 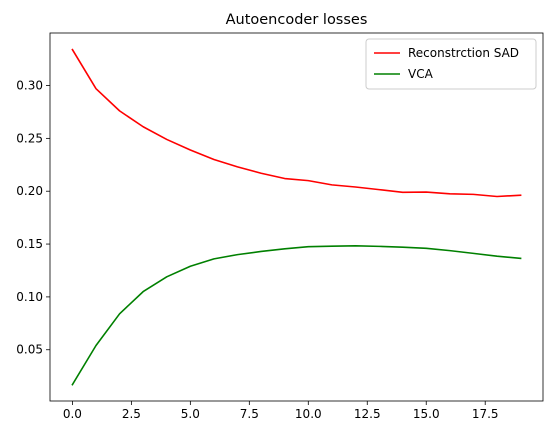 I want to click on x-tick-label: 10.0, so click(x=308, y=414).